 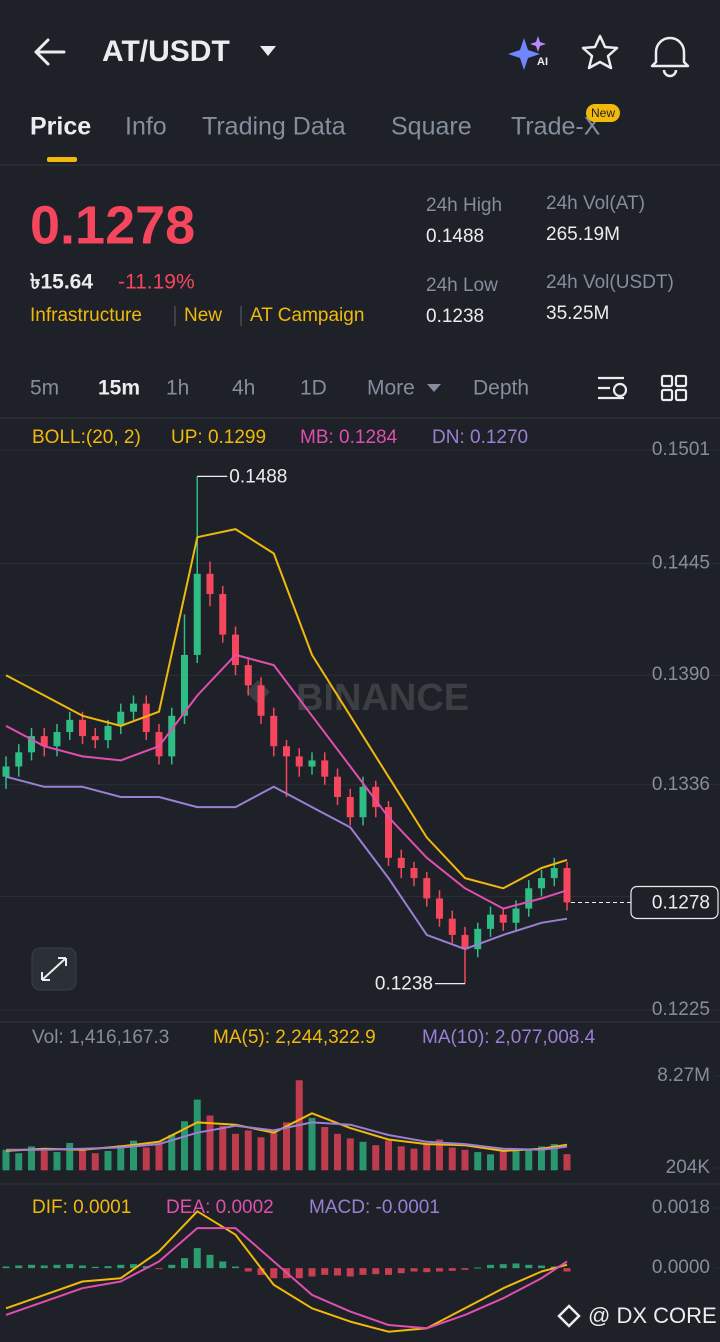 I want to click on dropdown-caret, so click(x=268, y=51).